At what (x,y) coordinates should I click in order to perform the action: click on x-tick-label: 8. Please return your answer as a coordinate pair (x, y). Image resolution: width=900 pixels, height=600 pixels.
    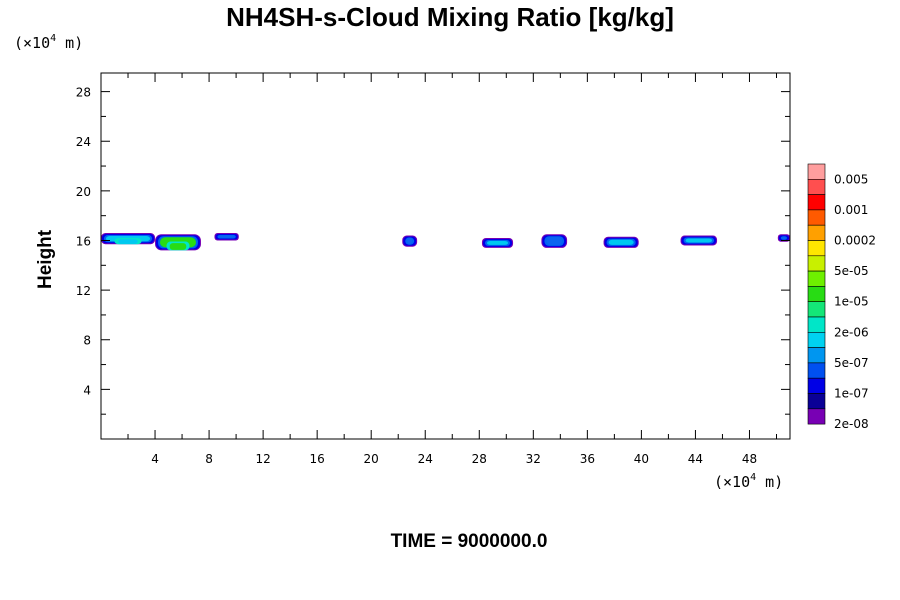
    Looking at the image, I should click on (209, 459).